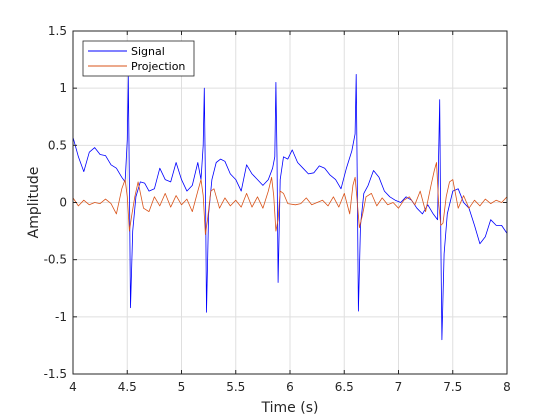  What do you see at coordinates (148, 51) in the screenshot?
I see `legend-entry-signal: Signal` at bounding box center [148, 51].